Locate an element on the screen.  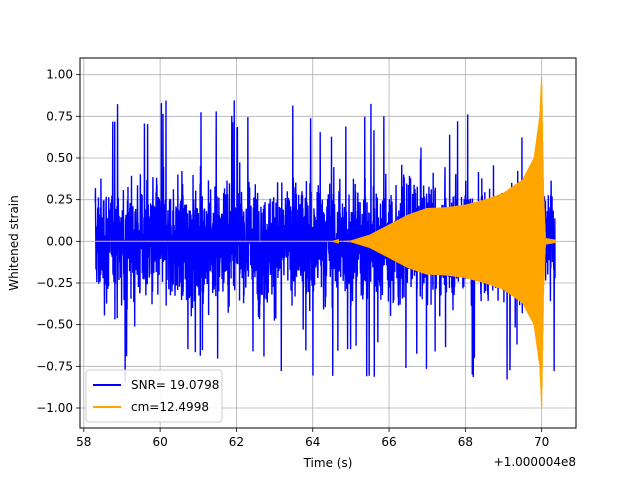
y-tick-label: 1.00 is located at coordinates (59, 75).